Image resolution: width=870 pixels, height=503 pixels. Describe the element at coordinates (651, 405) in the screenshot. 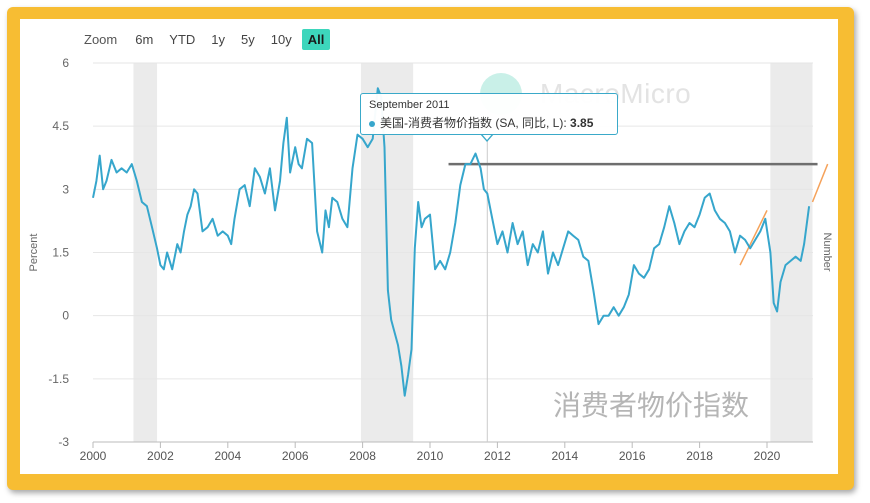

I see `series-watermark: 消费者物价指数` at that location.